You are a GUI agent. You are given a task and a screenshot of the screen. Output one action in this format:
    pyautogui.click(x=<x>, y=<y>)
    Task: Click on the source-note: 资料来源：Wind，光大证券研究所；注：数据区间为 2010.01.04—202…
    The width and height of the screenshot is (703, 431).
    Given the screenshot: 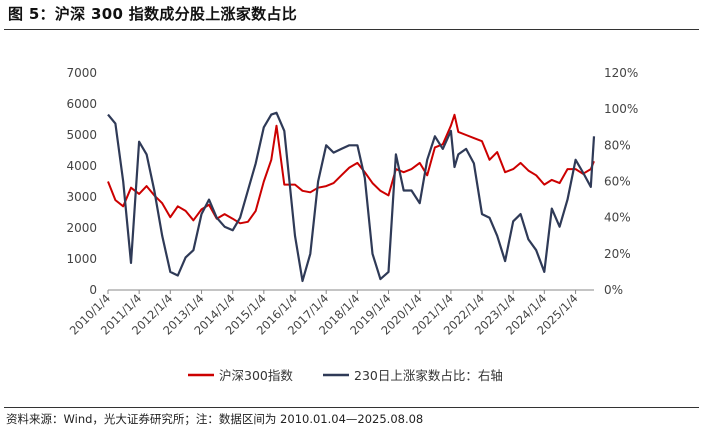 What is the action you would take?
    pyautogui.click(x=215, y=419)
    